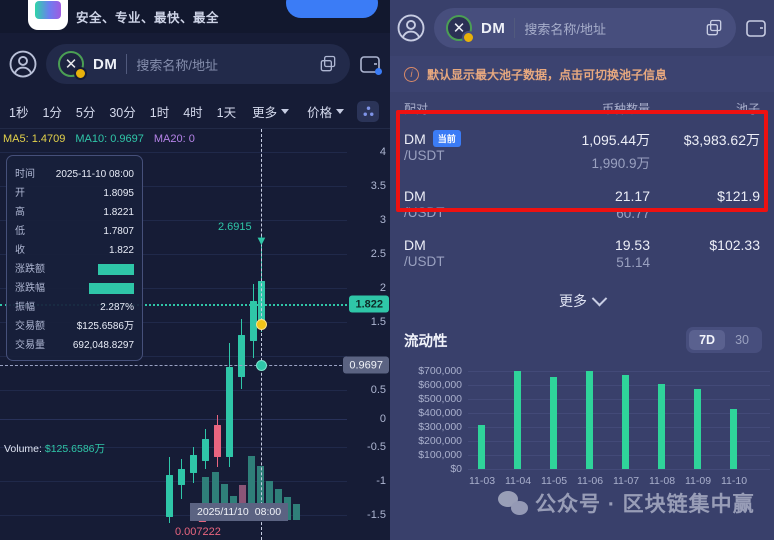 Image resolution: width=774 pixels, height=540 pixels. Describe the element at coordinates (554, 481) in the screenshot. I see `liq-x-label: 11-05` at that location.